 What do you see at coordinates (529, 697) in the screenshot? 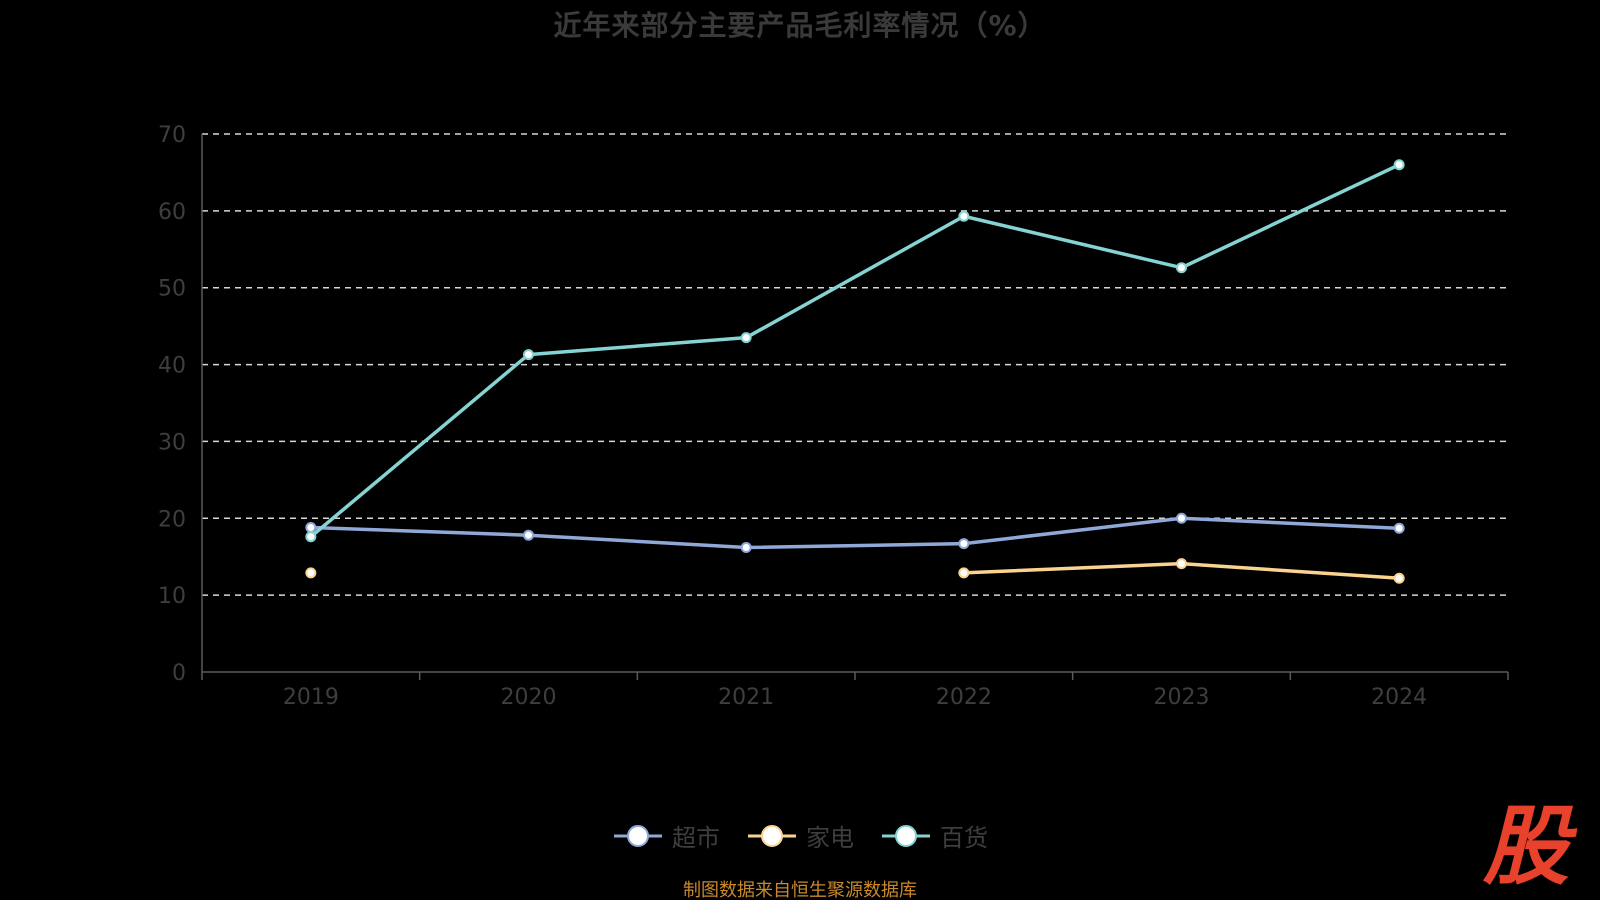
I see `x-tick-label: 2020` at bounding box center [529, 697].